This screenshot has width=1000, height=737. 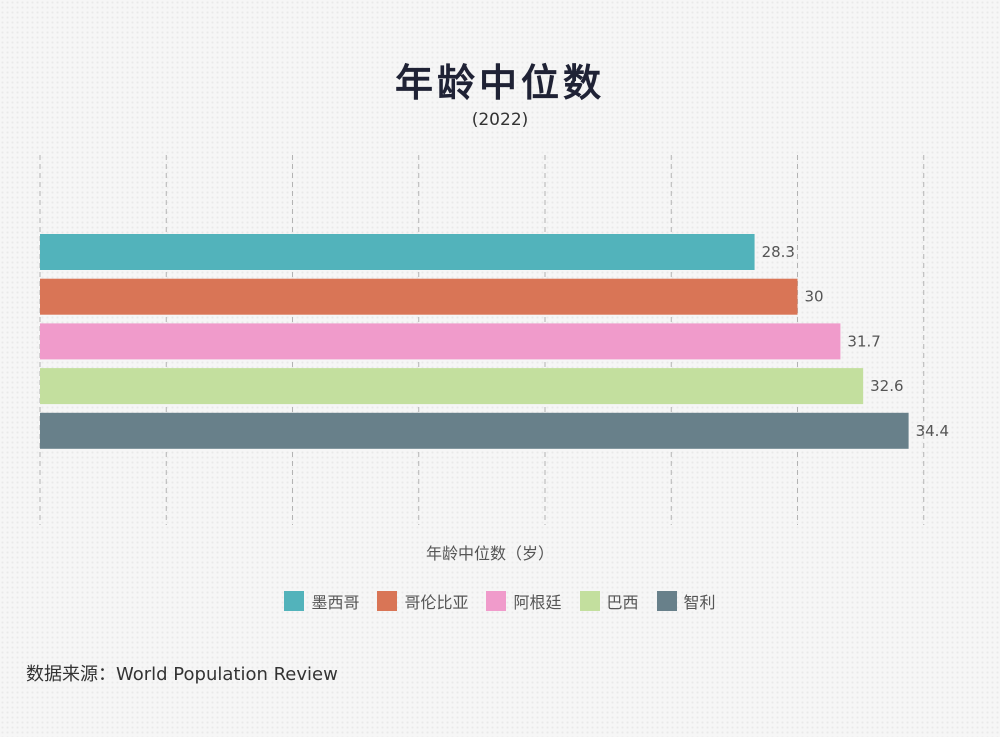 What do you see at coordinates (622, 602) in the screenshot?
I see `legend-label: 巴西` at bounding box center [622, 602].